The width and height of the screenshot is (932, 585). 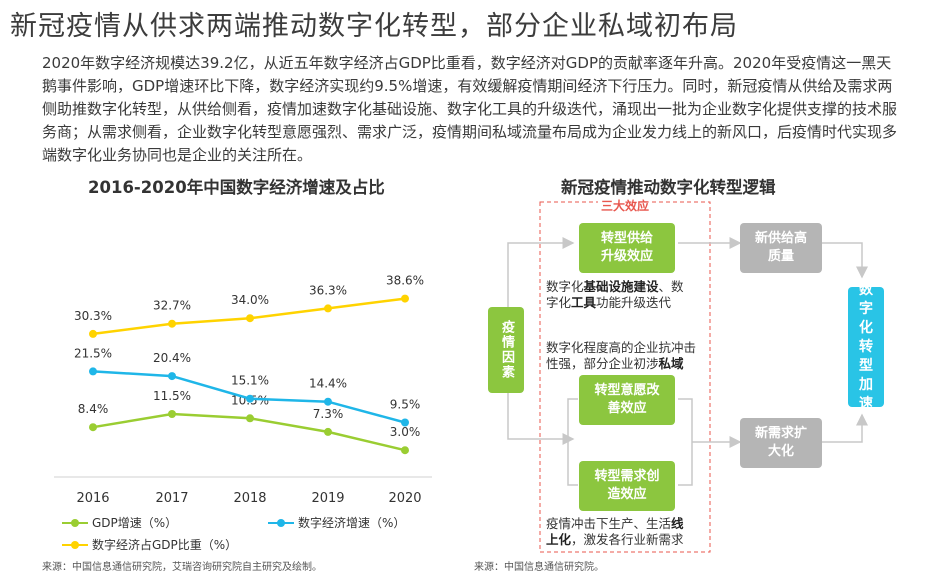 What do you see at coordinates (182, 567) in the screenshot?
I see `chart-source: 来源：中国信息通信研究院，艾瑞咨询研究院自主研究及绘制。` at bounding box center [182, 567].